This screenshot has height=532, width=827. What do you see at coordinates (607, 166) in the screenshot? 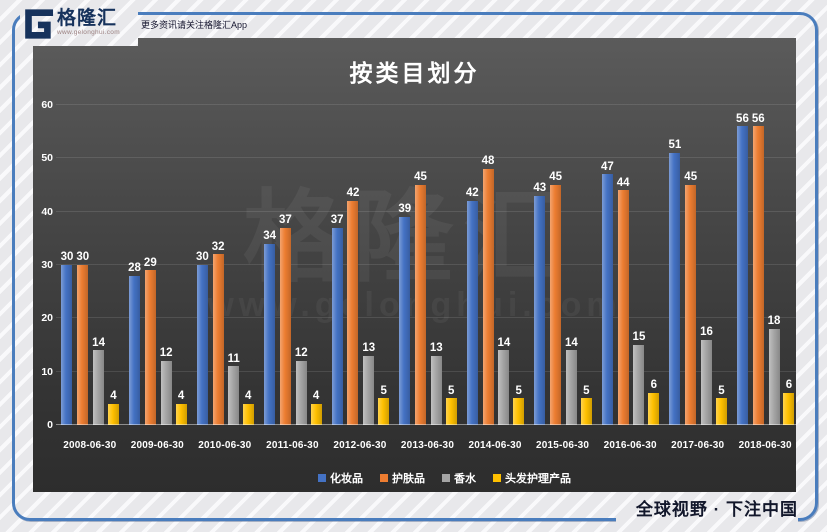
I see `bar-value-label: 47` at bounding box center [607, 166].